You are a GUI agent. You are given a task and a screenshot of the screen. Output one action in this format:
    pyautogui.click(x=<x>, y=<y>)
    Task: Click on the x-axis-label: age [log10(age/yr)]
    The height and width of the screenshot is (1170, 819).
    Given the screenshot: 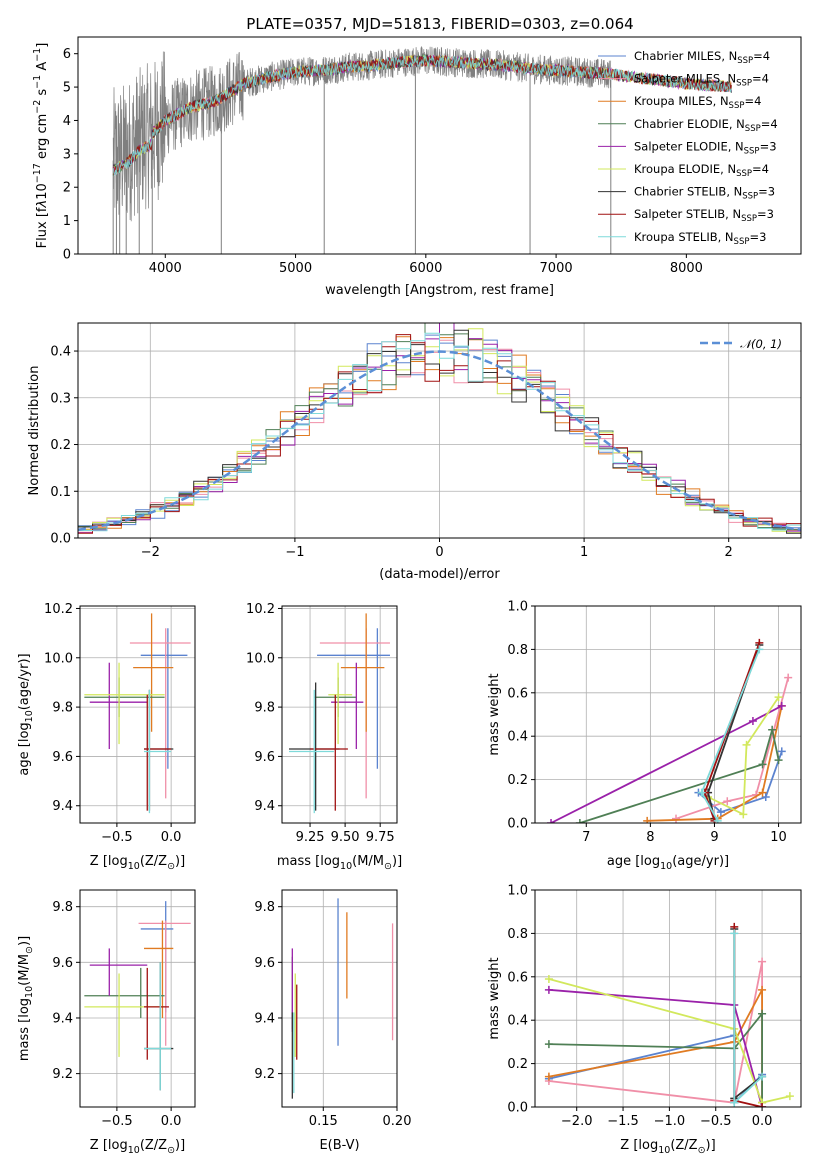 What is the action you would take?
    pyautogui.click(x=668, y=863)
    